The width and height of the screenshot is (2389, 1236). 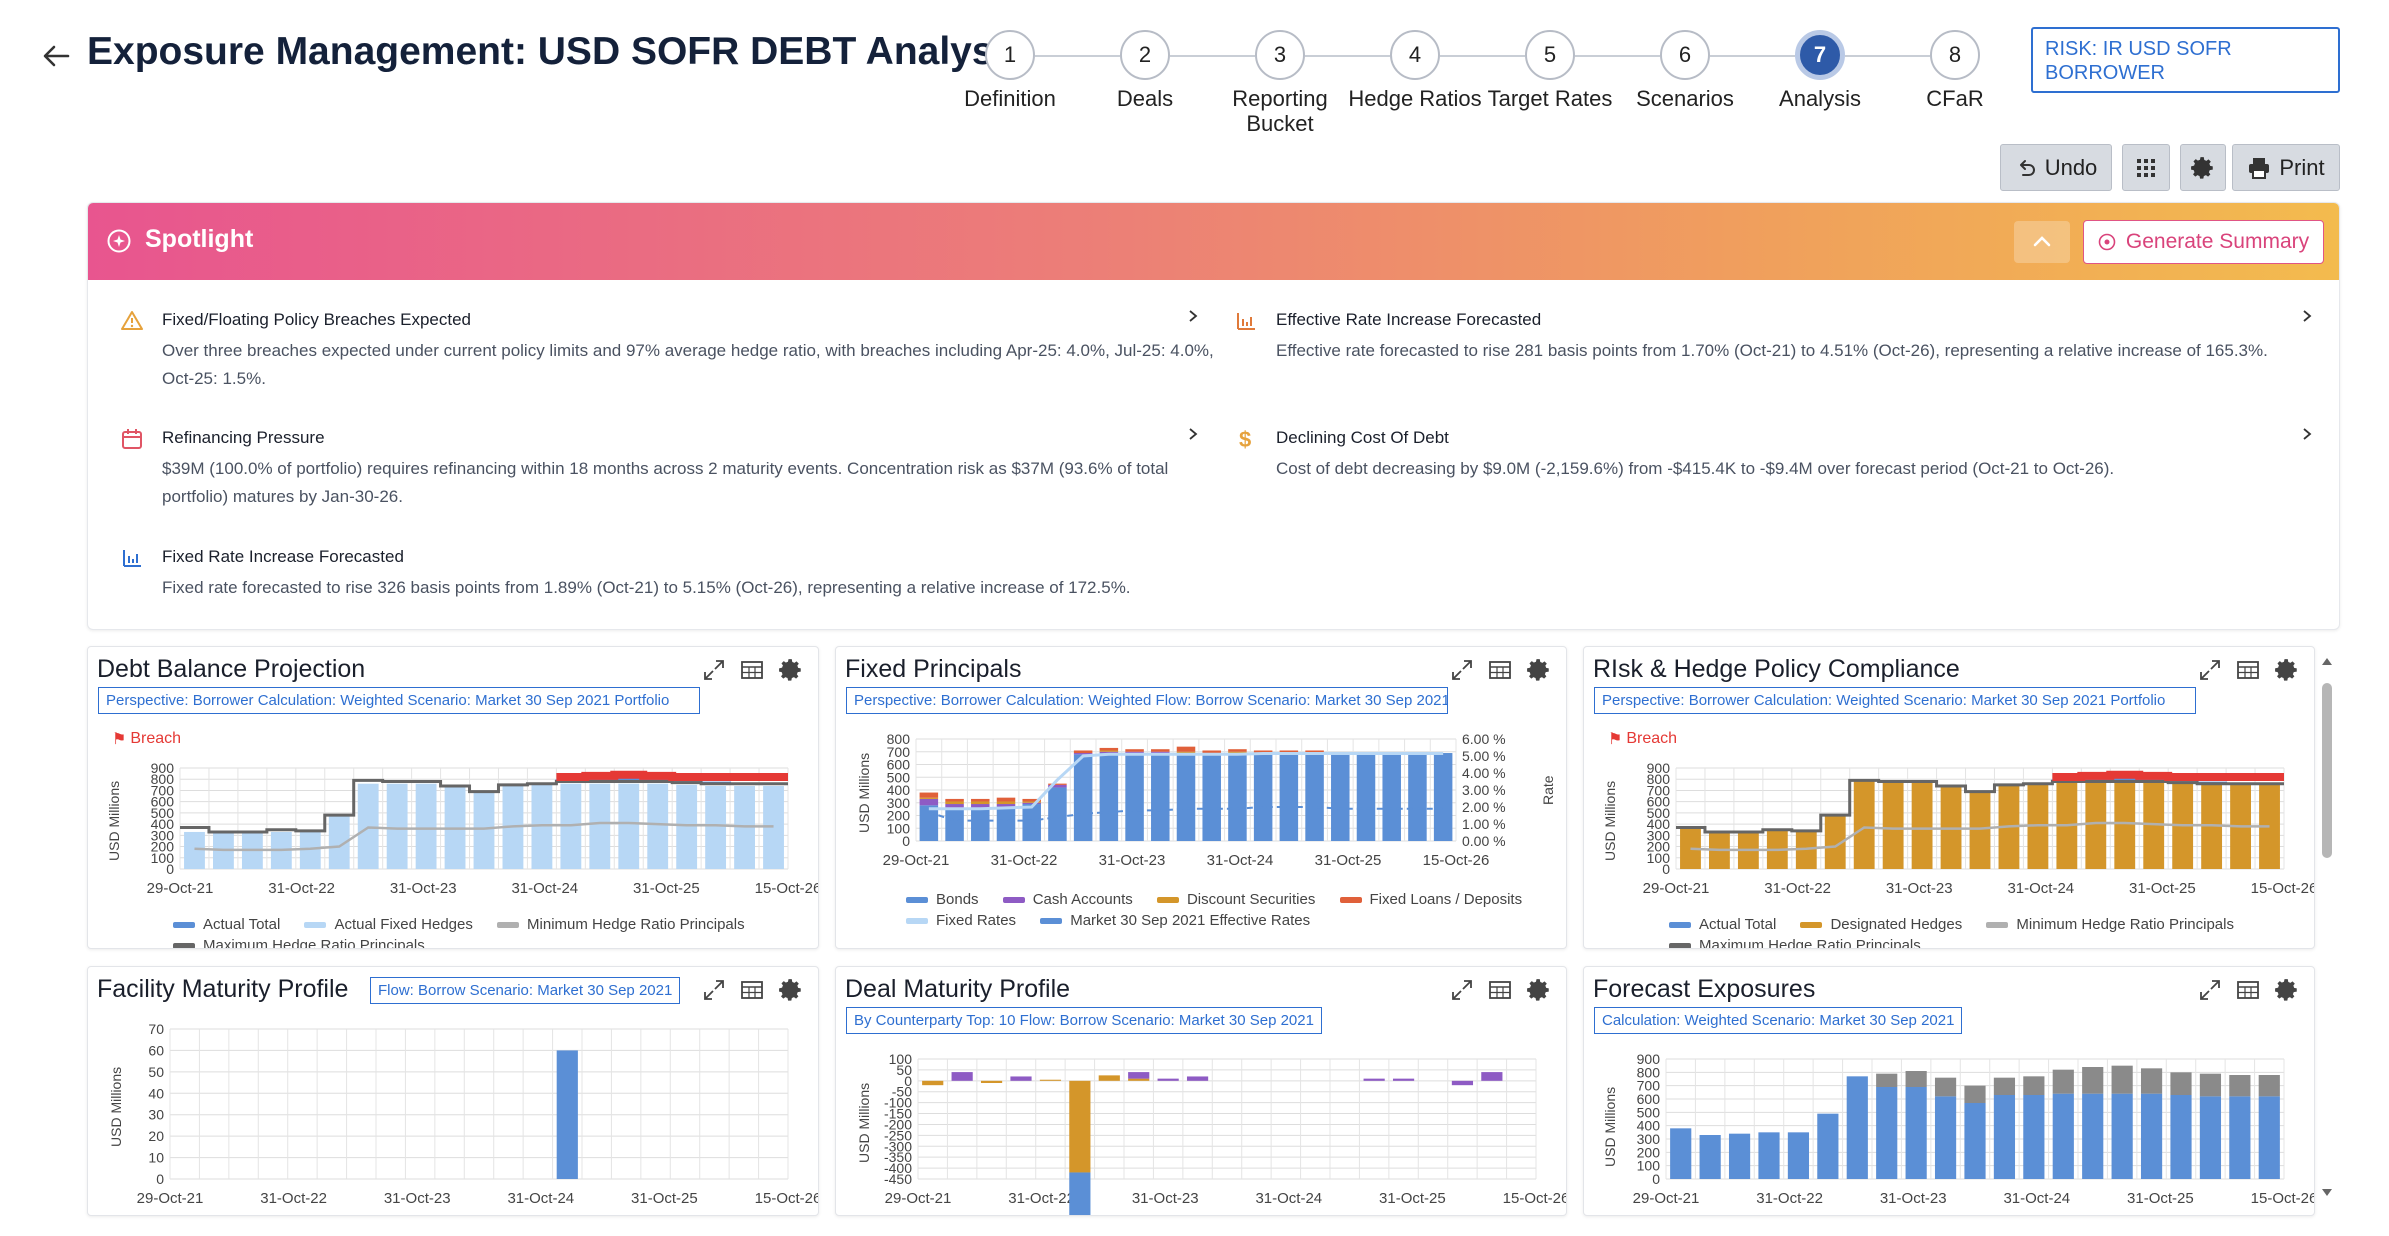 I want to click on y-tick-label: -300, so click(x=898, y=1146).